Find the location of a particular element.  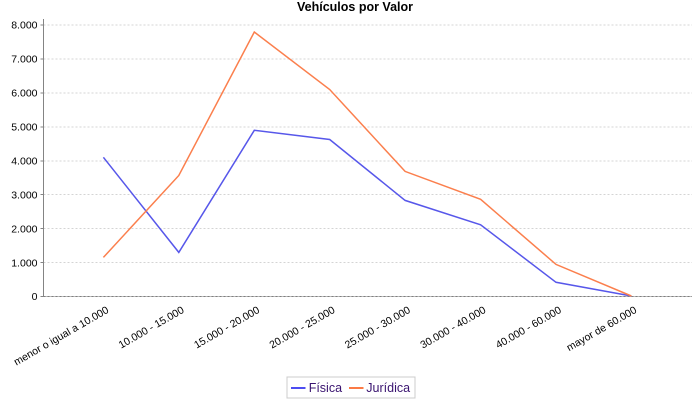

svg-text: 4.000 is located at coordinates (24, 162).